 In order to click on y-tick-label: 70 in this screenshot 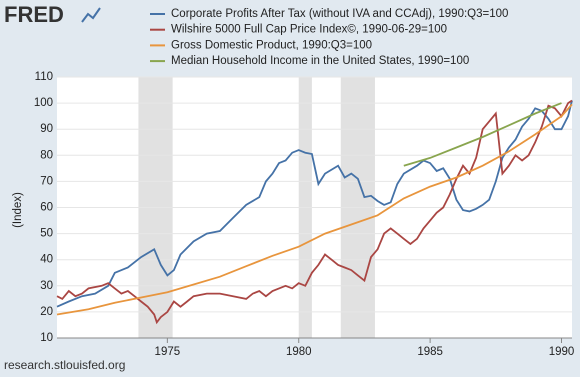, I will do `click(46, 181)`.